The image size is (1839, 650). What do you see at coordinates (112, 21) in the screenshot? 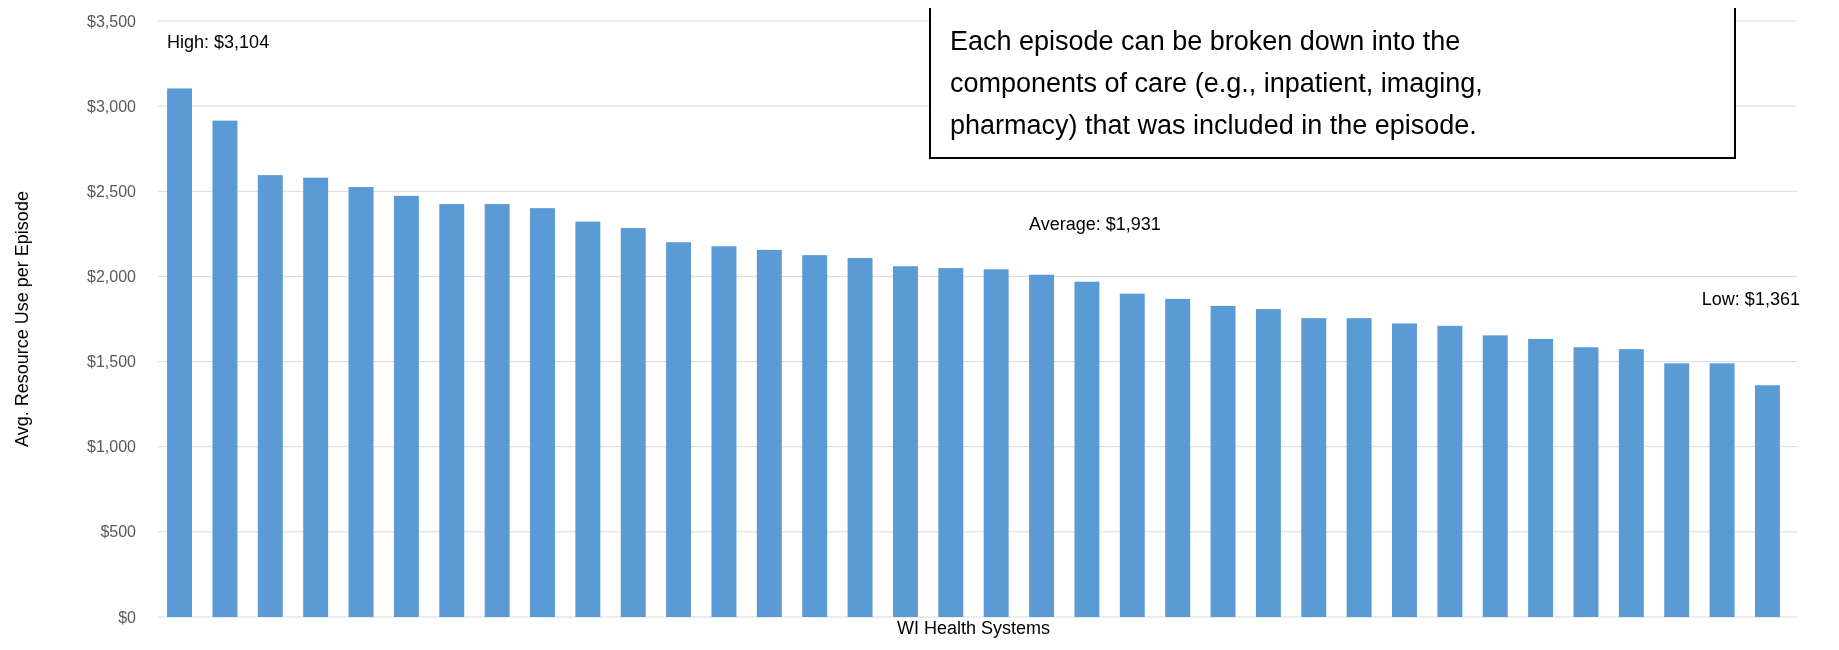
I see `y-tick-label: $3,500` at bounding box center [112, 21].